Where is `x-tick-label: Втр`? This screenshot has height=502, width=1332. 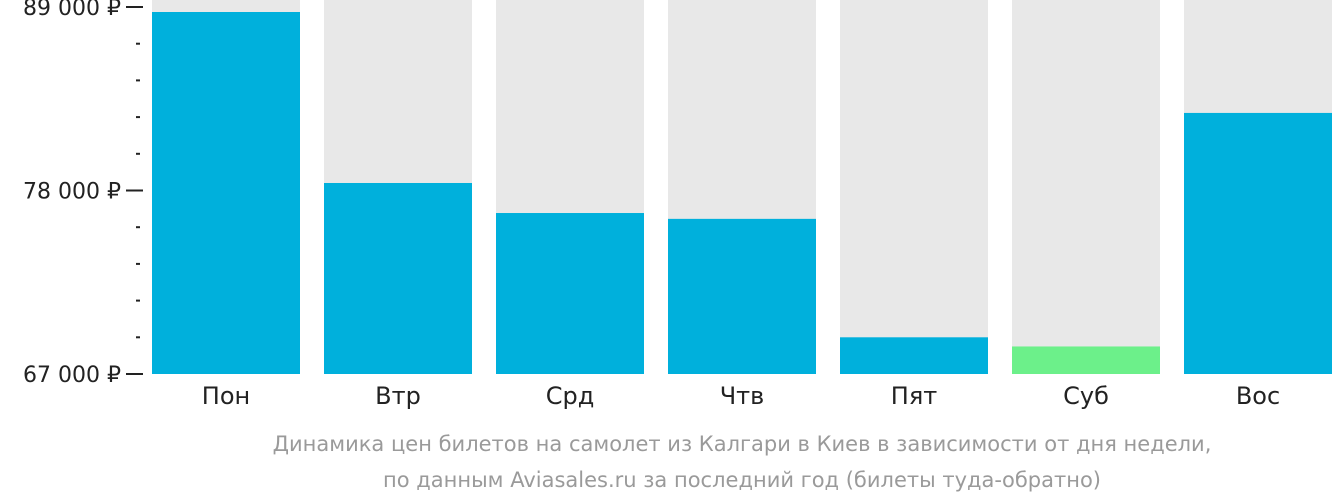 x-tick-label: Втр is located at coordinates (398, 396).